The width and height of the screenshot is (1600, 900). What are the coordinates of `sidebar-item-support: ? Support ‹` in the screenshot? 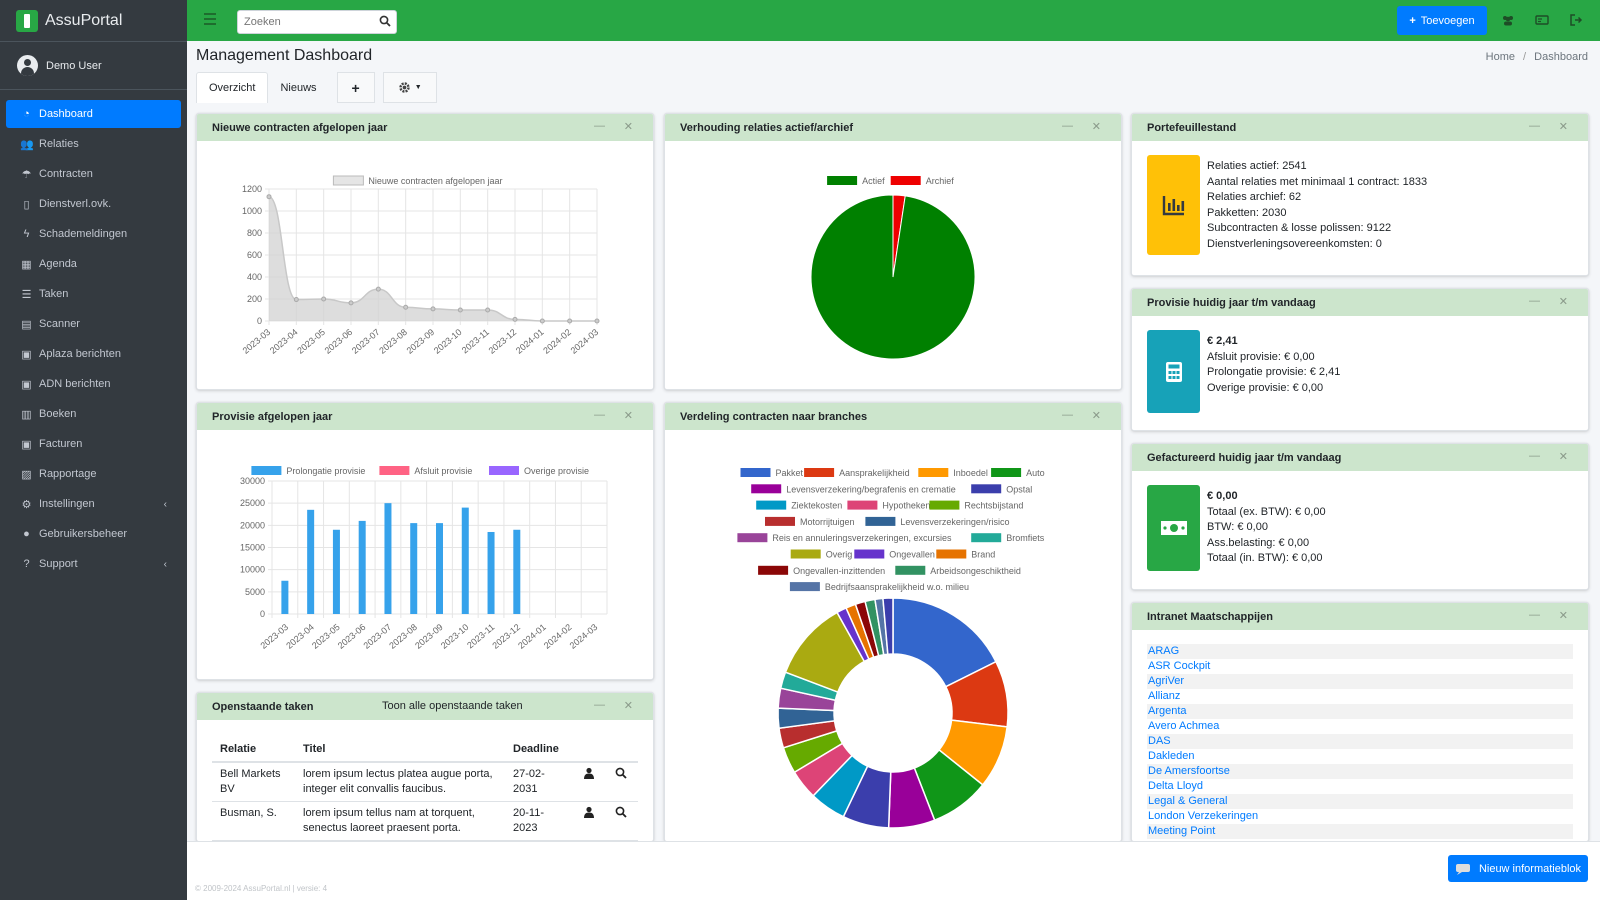 It's located at (93, 564).